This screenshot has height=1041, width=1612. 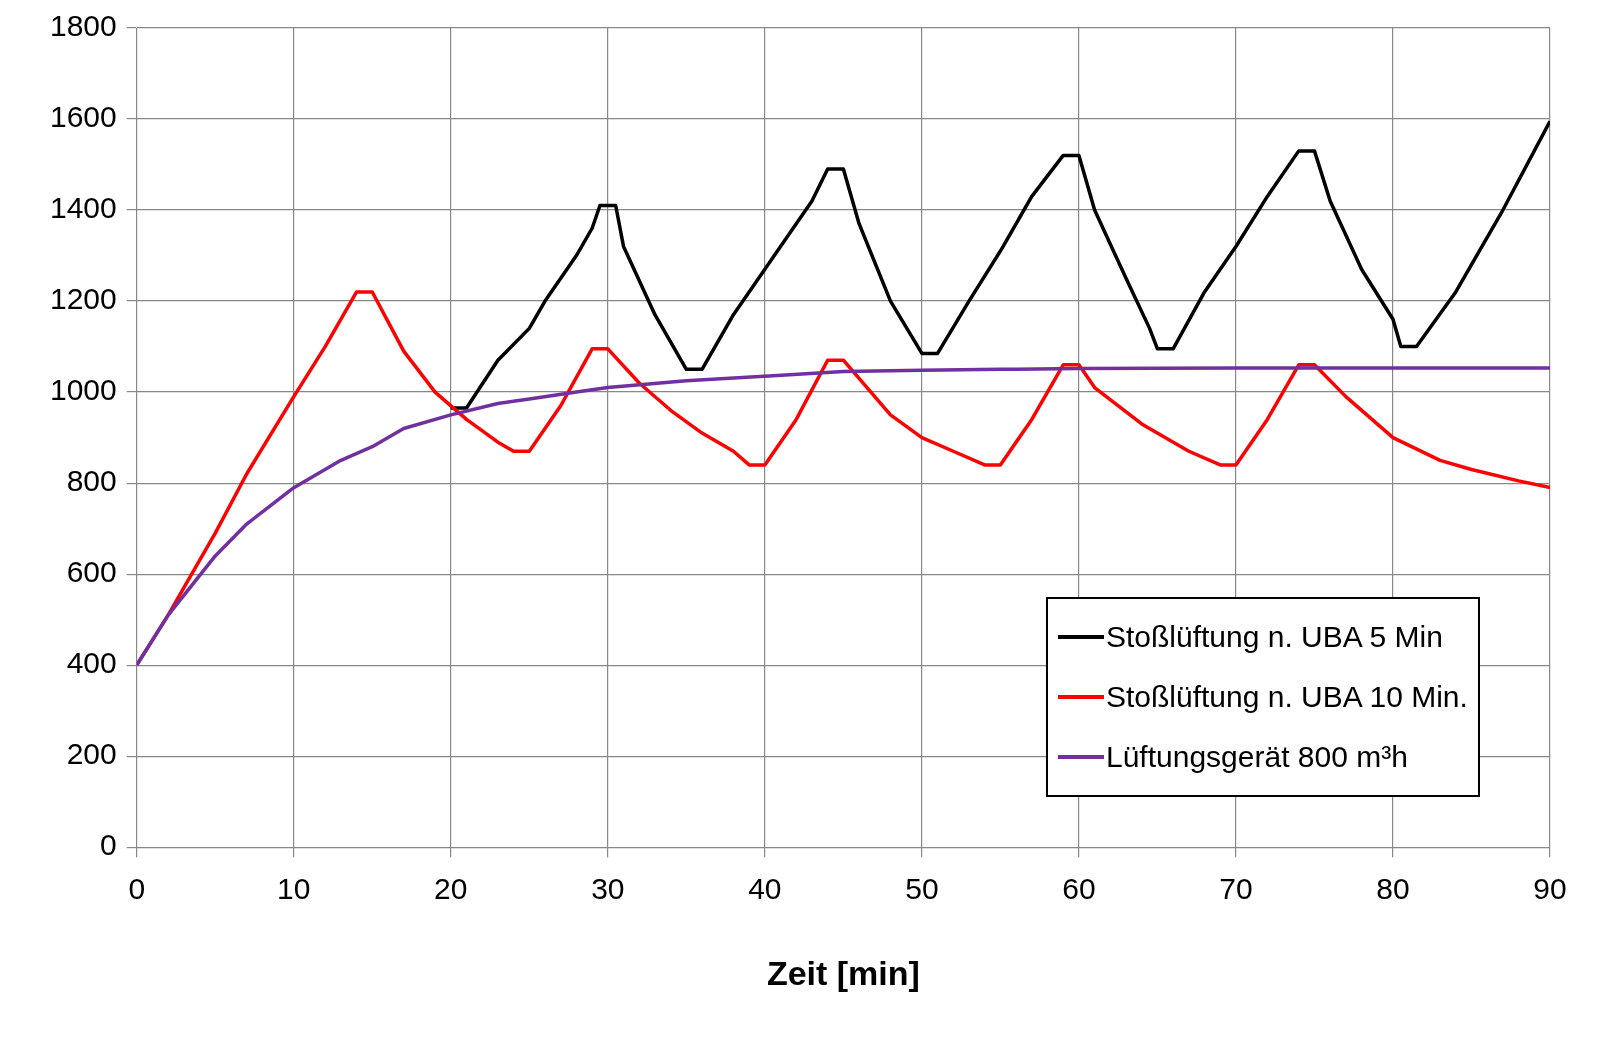 I want to click on legend-label: Lüftungsgerät 800 m³h, so click(x=1257, y=757).